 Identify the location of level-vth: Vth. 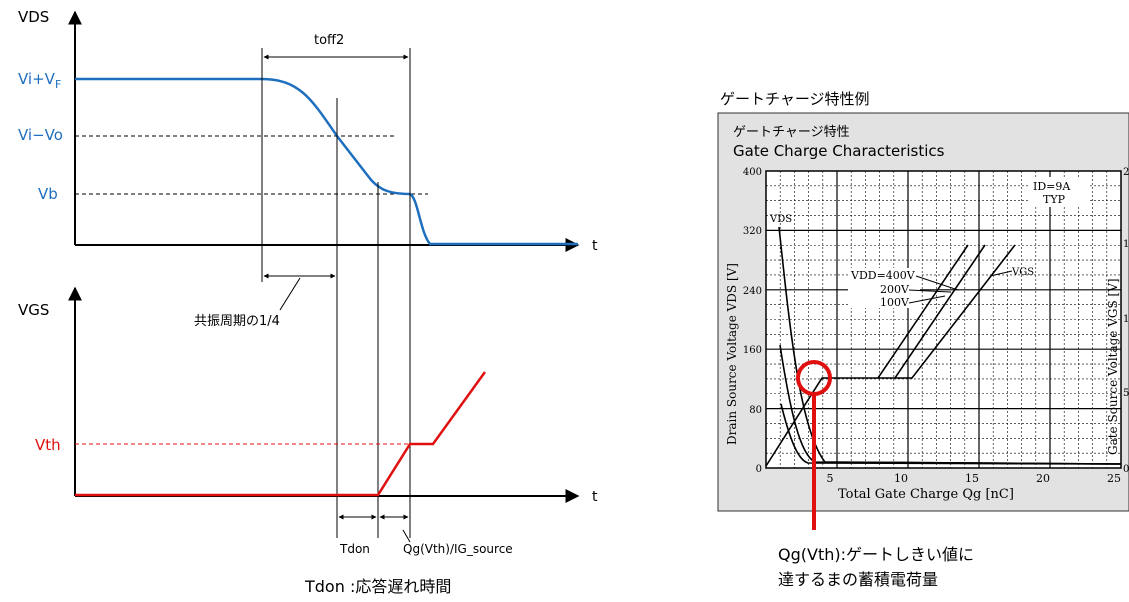
(48, 445).